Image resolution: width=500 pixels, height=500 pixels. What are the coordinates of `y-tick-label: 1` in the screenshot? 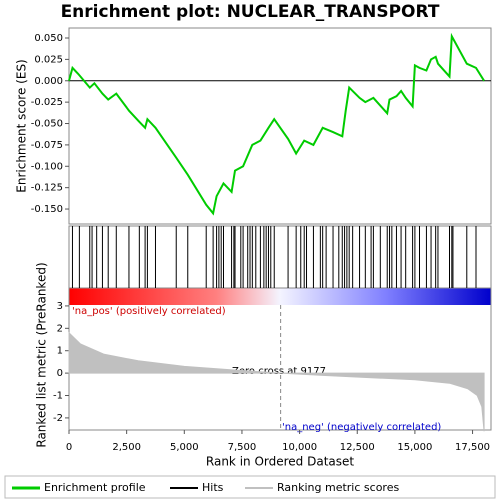 It's located at (60, 351).